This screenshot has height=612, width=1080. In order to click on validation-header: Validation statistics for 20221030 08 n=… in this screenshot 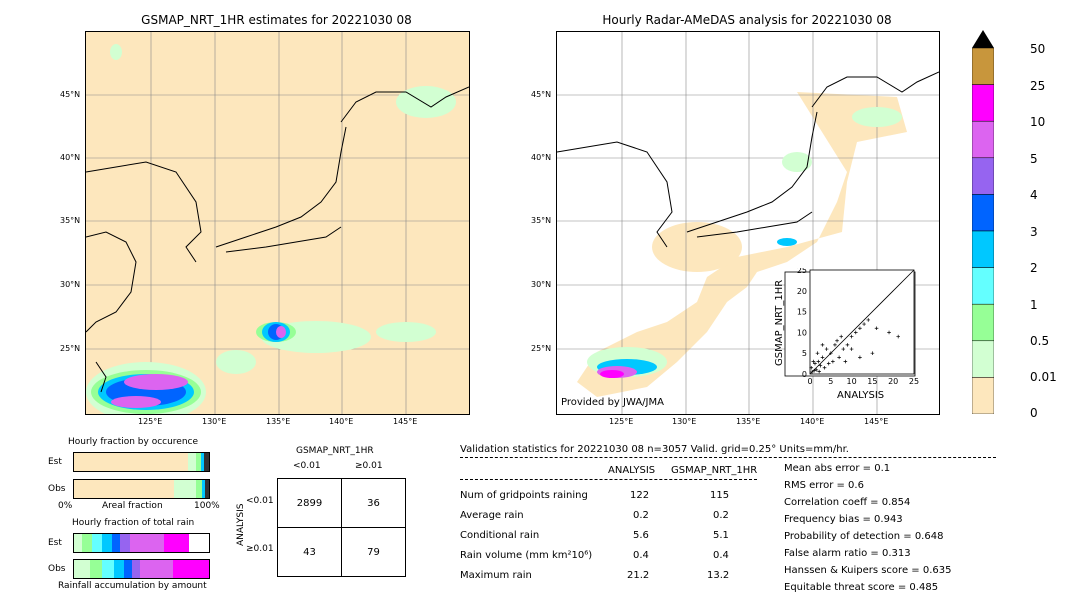, I will do `click(654, 449)`.